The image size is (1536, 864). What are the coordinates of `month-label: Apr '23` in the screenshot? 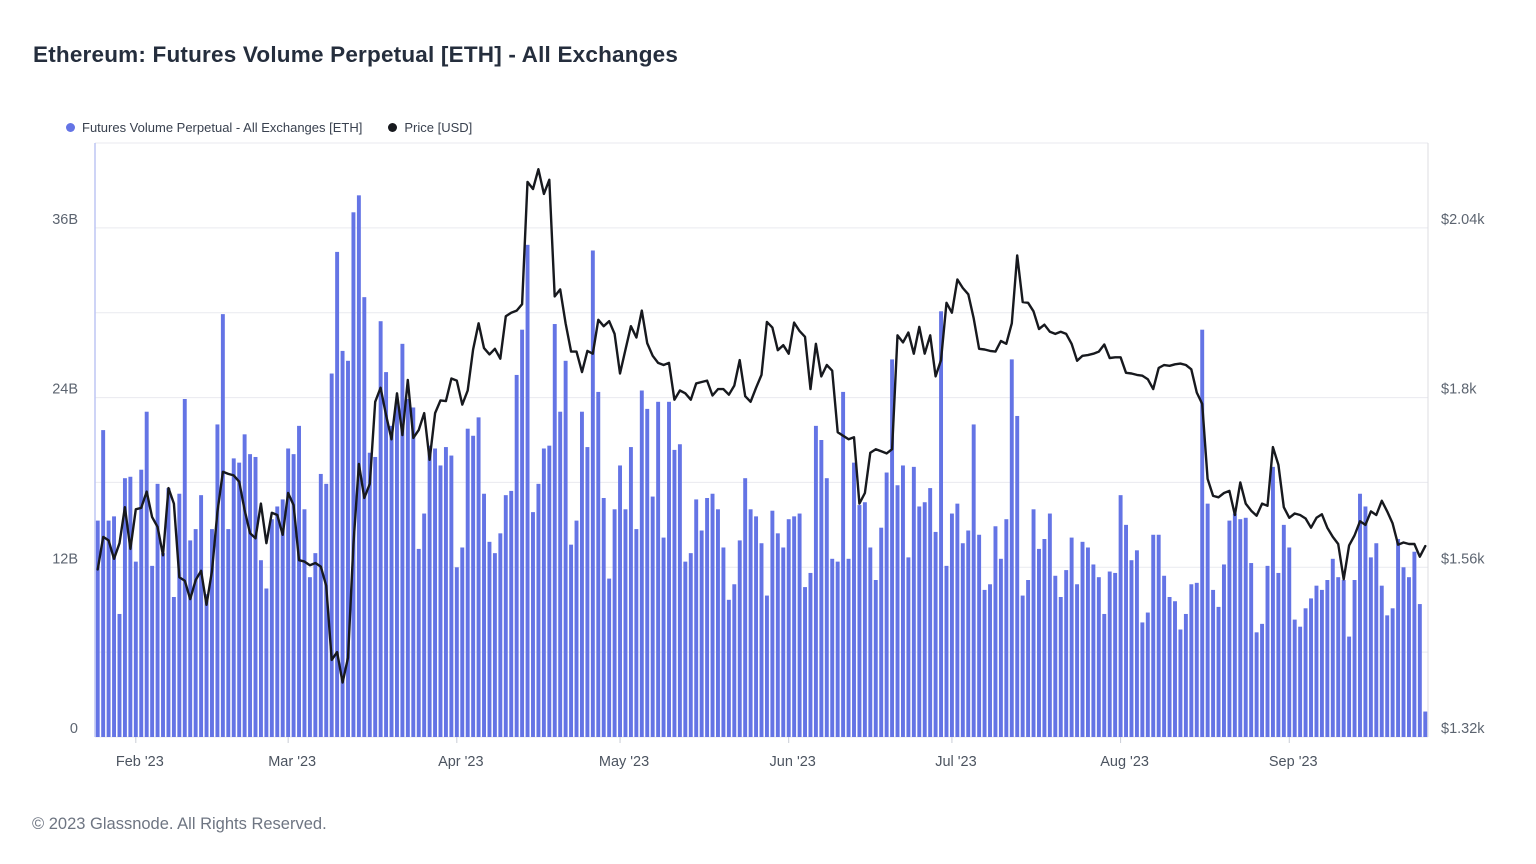 It's located at (461, 762).